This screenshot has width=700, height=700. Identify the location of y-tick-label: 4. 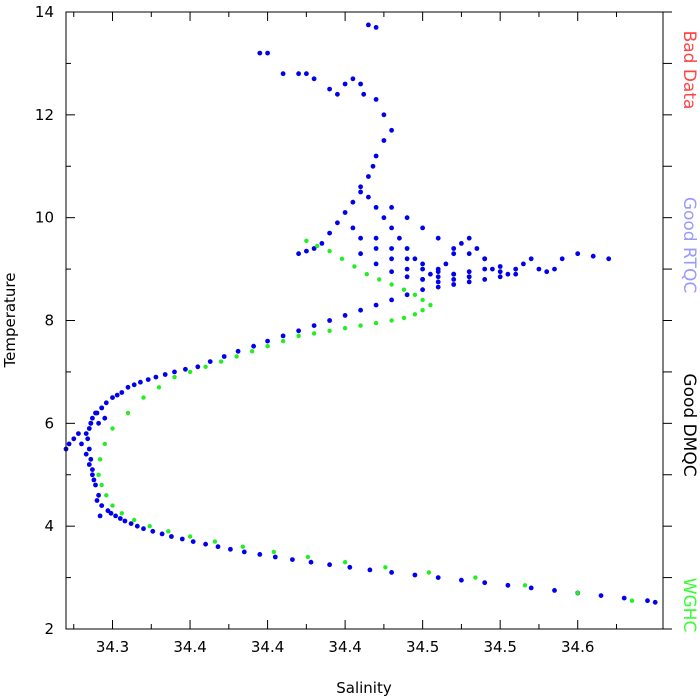
(49, 526).